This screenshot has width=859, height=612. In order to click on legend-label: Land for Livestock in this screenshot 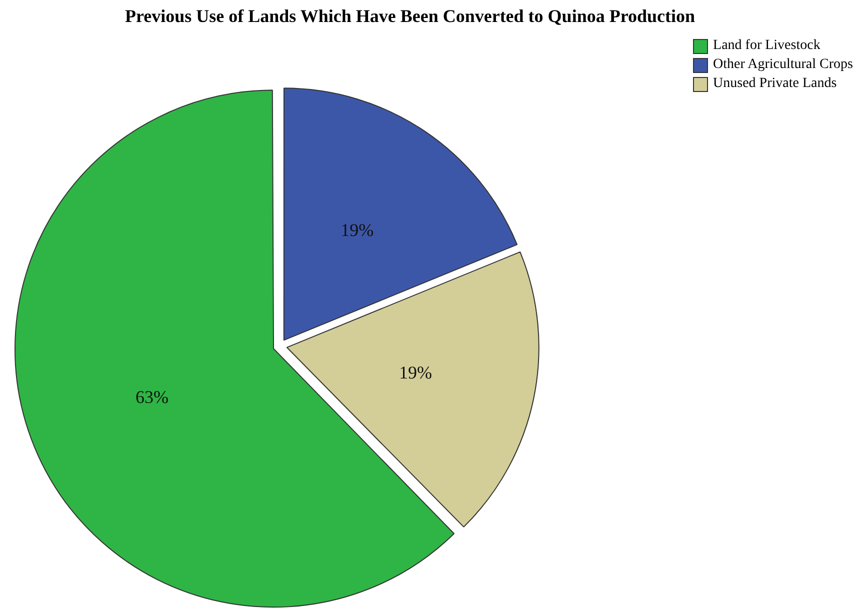, I will do `click(766, 46)`.